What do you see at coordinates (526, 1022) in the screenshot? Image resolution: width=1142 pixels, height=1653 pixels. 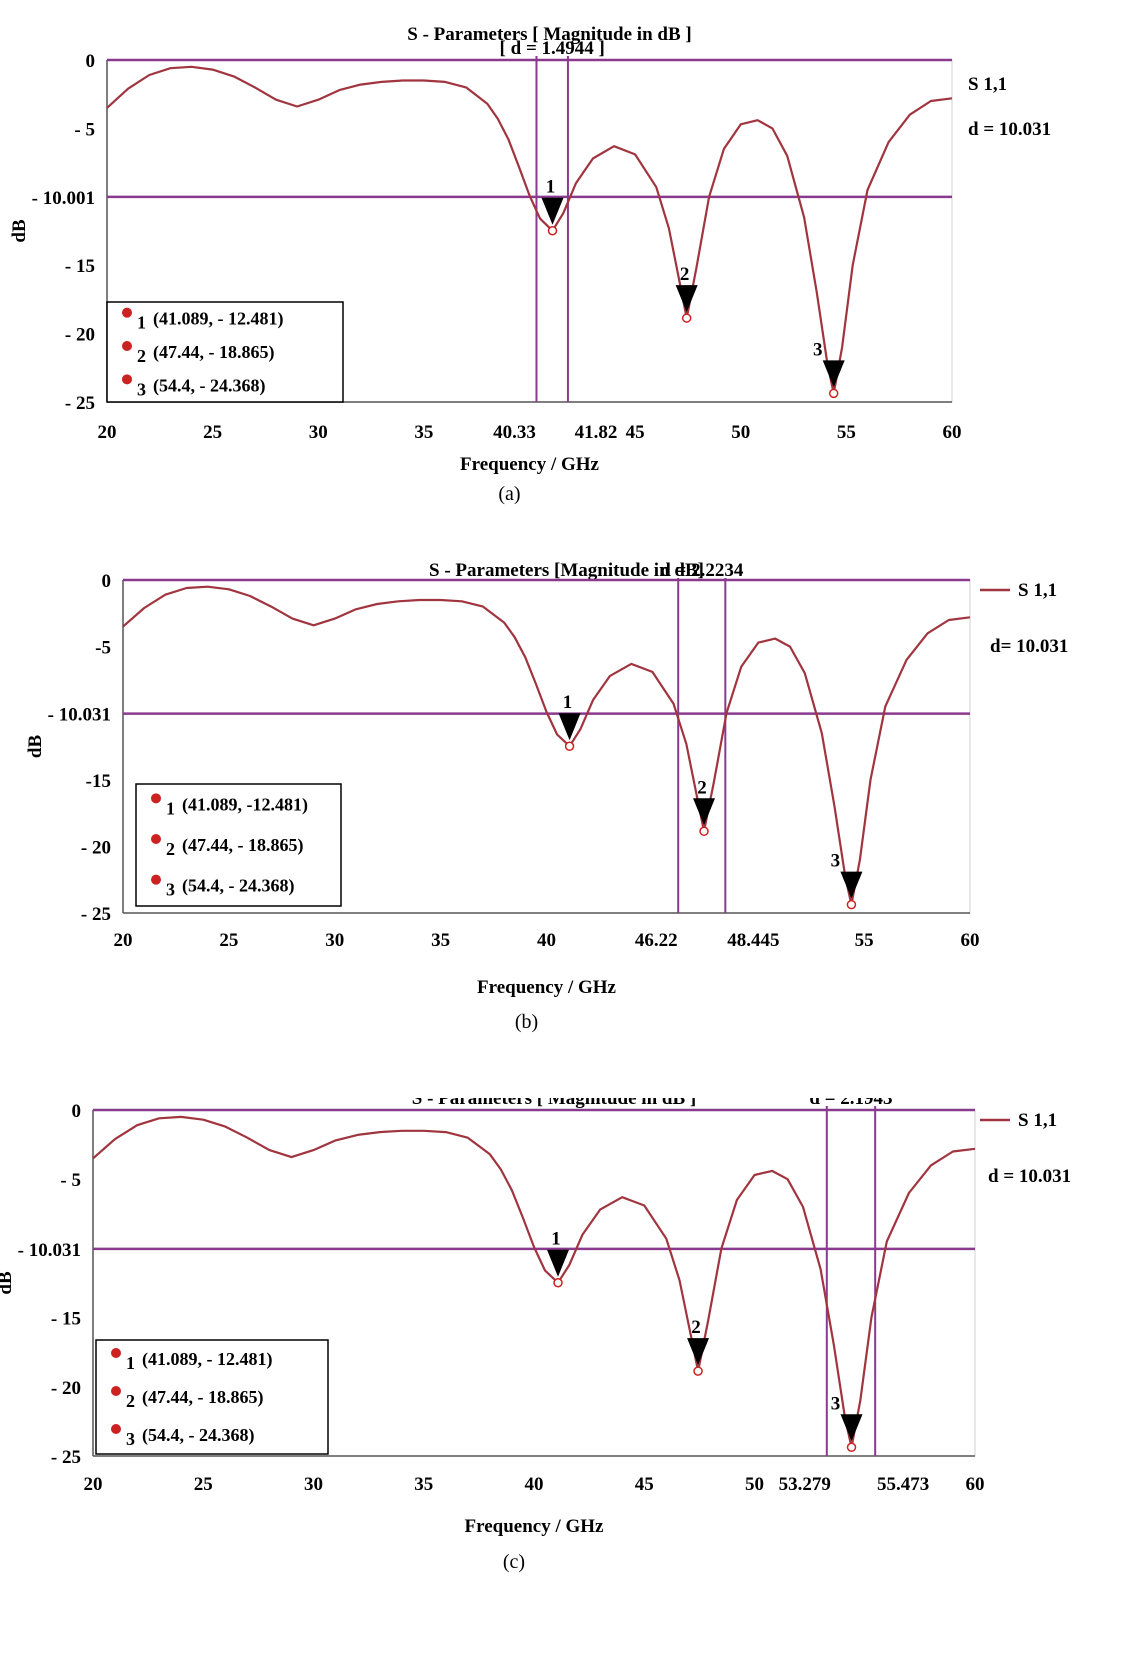 I see `figure-caption: (b)` at bounding box center [526, 1022].